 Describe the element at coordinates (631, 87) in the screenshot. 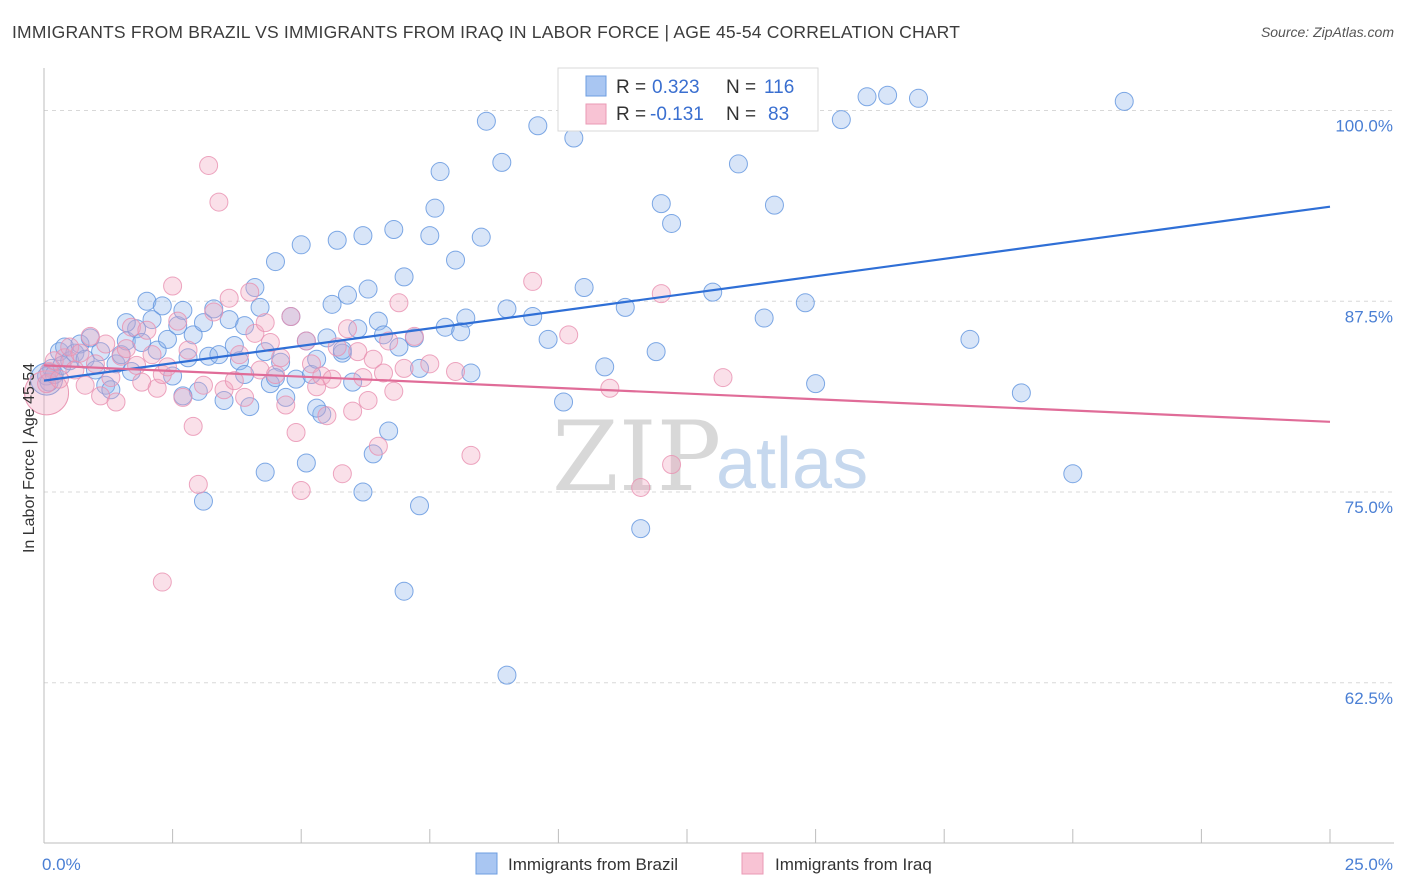

I see `legend-r-label-brazil: R =` at that location.